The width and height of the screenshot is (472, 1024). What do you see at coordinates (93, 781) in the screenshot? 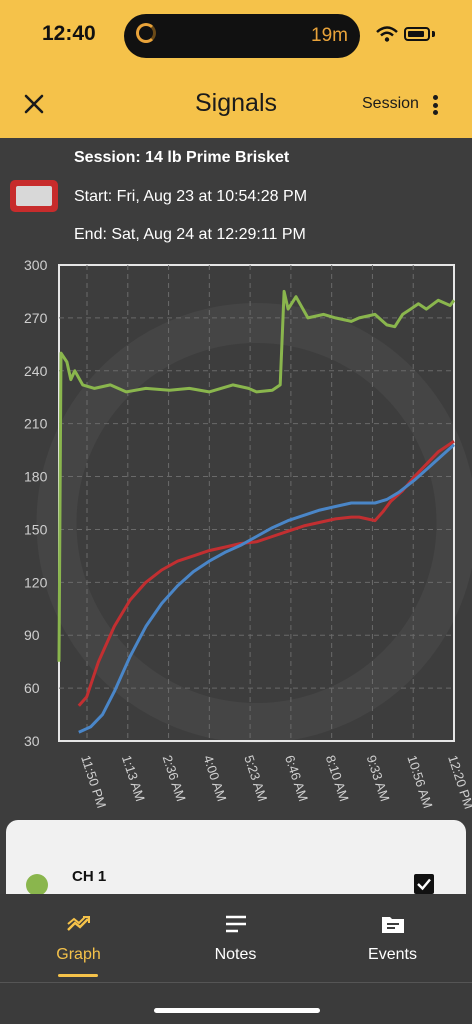
I see `x-tick-label: 11:50 PM` at bounding box center [93, 781].